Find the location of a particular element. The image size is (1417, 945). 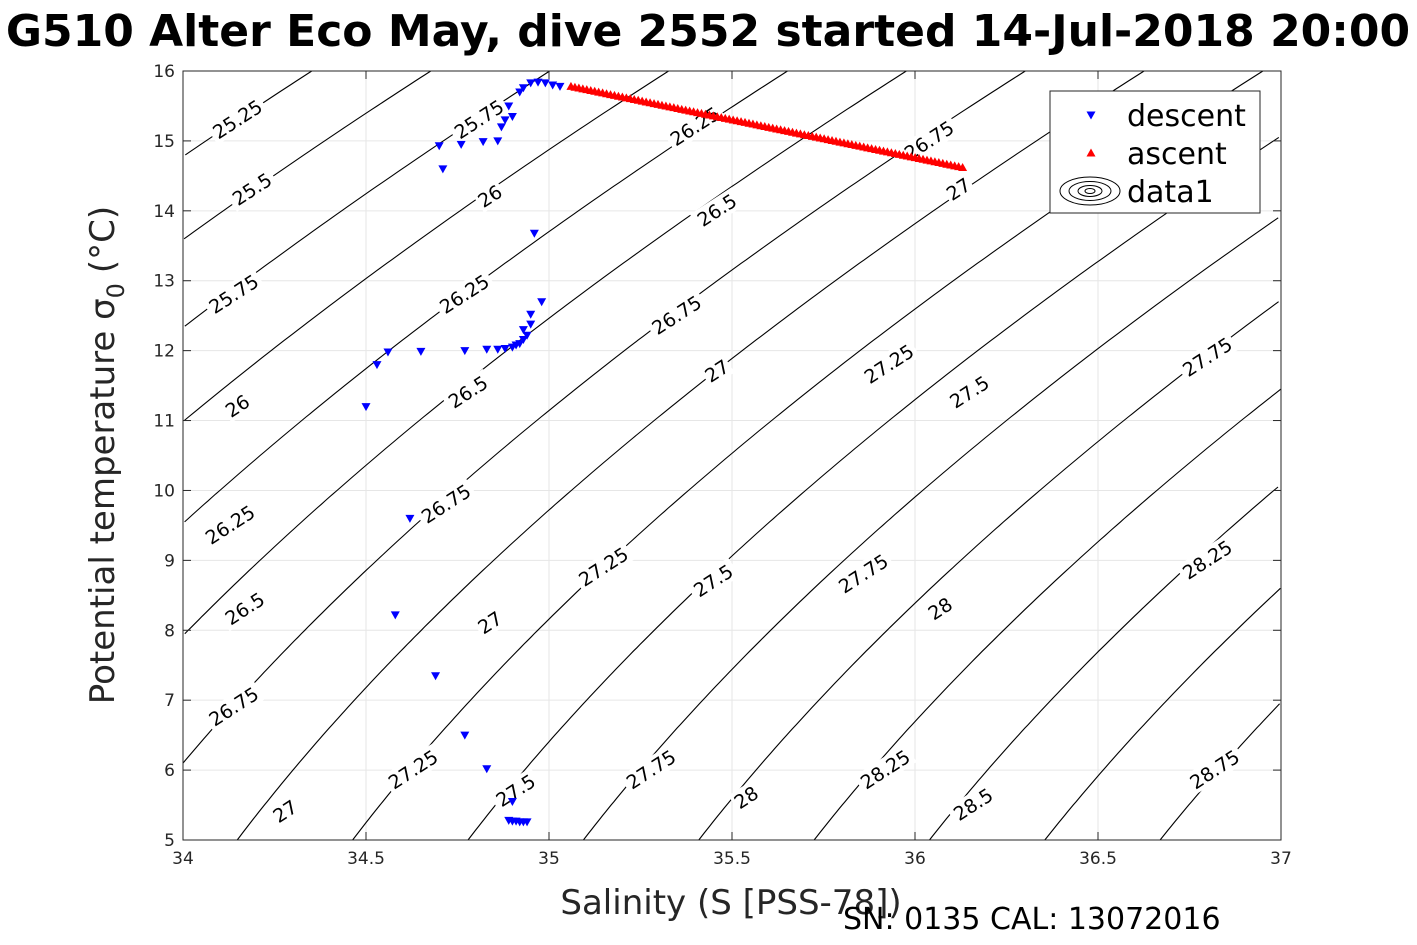

legend-label: ascent is located at coordinates (1177, 154).